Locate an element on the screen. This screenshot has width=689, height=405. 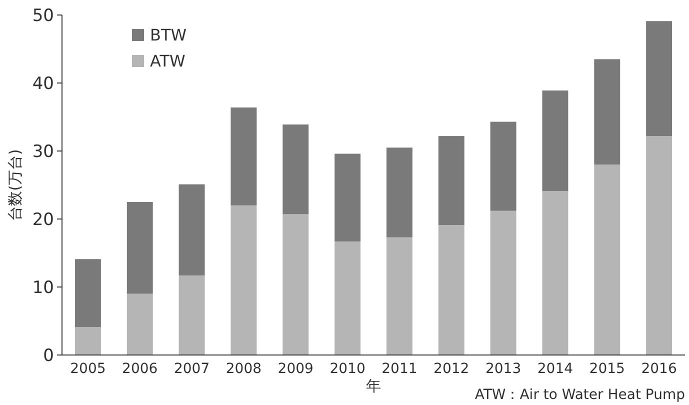
x-tick-label: 2006 is located at coordinates (140, 369).